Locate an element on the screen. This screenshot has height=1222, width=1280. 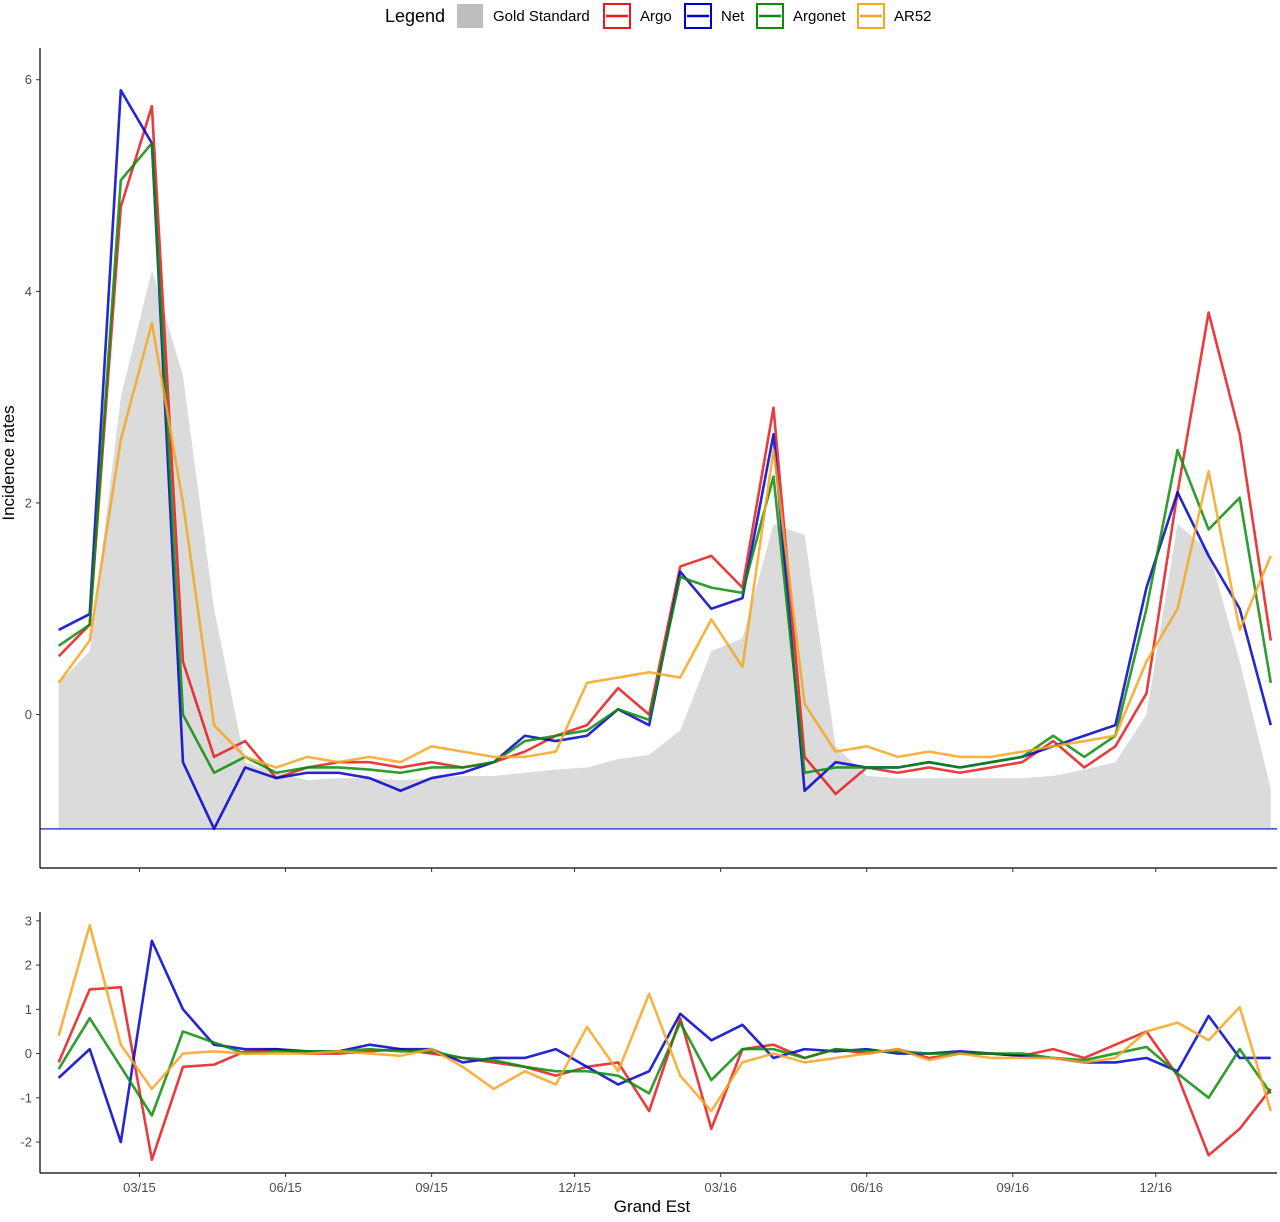
bottom-y-tick-label: 1 is located at coordinates (28, 1009).